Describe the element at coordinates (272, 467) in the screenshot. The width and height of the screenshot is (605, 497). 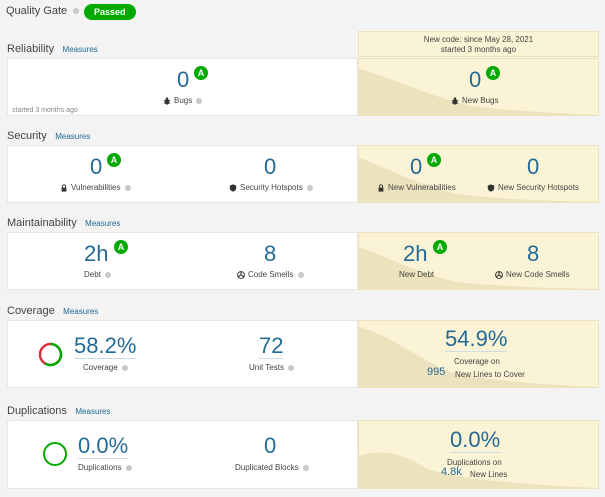
I see `duplicated-blocks-label: Duplicated Blocks` at that location.